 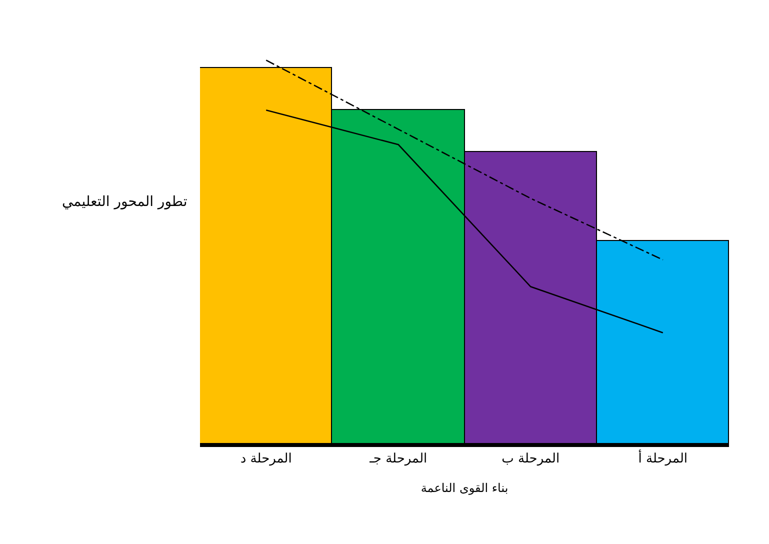 I want to click on x-tick-label: المرحلة جـ, so click(x=398, y=459).